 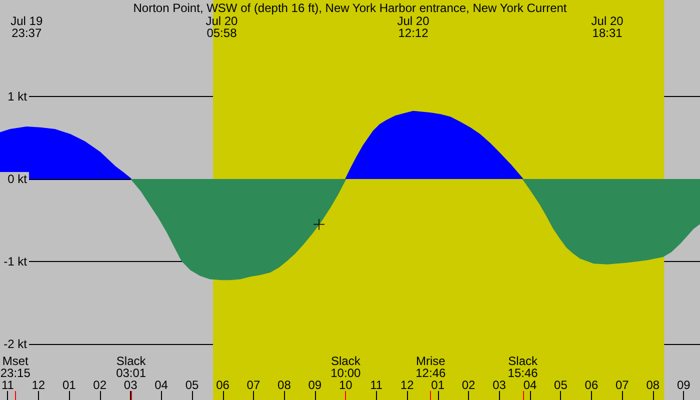 What do you see at coordinates (15, 367) in the screenshot?
I see `annotation: Mset 23:15` at bounding box center [15, 367].